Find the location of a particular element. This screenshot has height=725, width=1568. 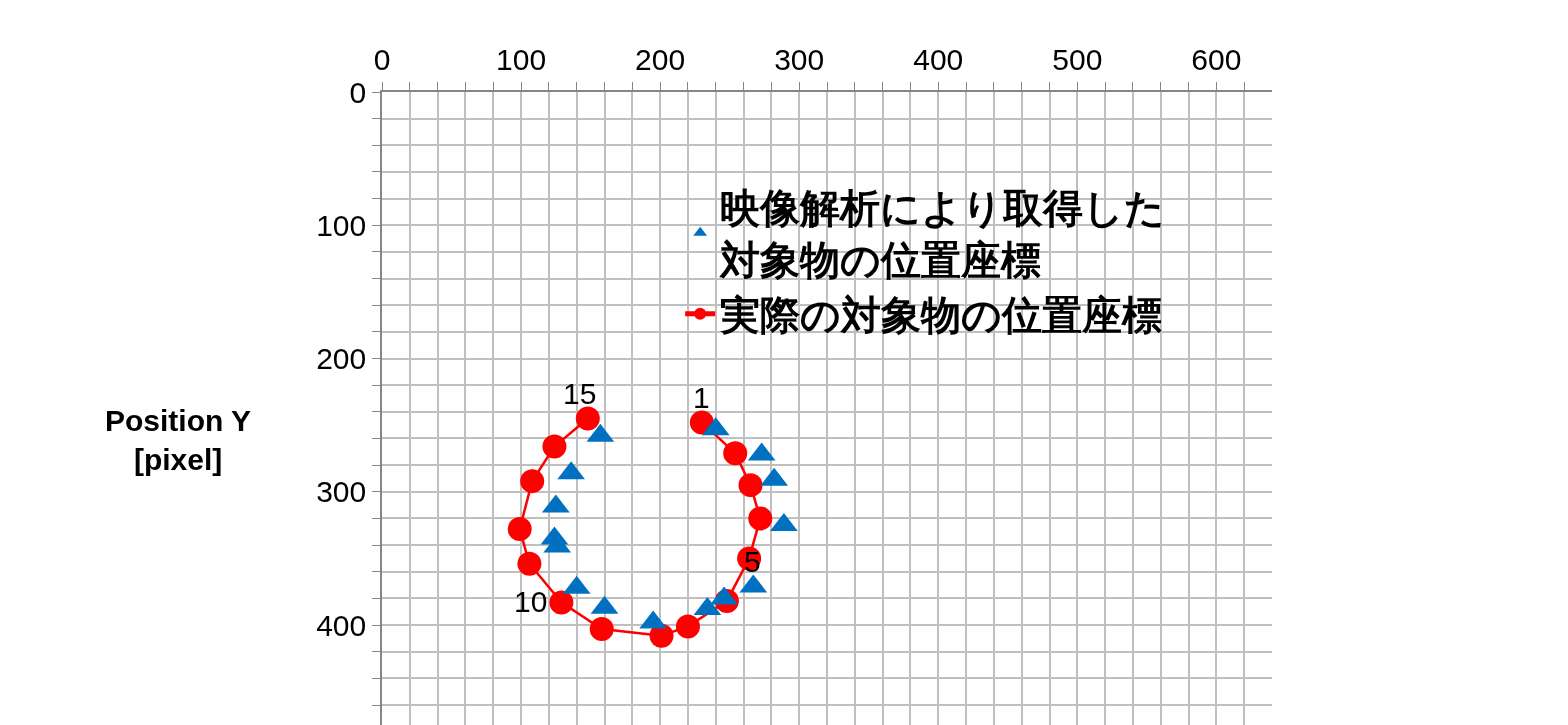

y-axis-title: Position Y [pixel] is located at coordinates (178, 440).